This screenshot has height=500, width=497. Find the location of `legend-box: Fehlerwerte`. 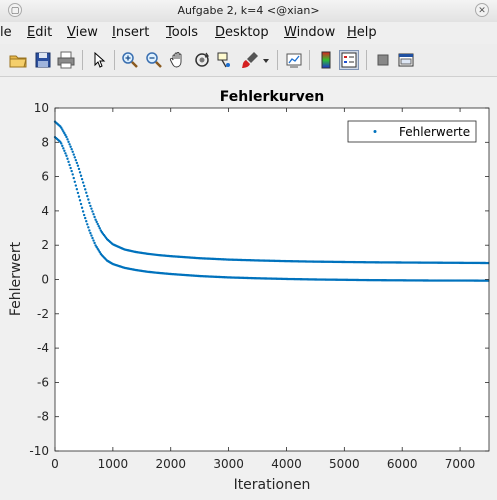

legend-box: Fehlerwerte is located at coordinates (412, 131).